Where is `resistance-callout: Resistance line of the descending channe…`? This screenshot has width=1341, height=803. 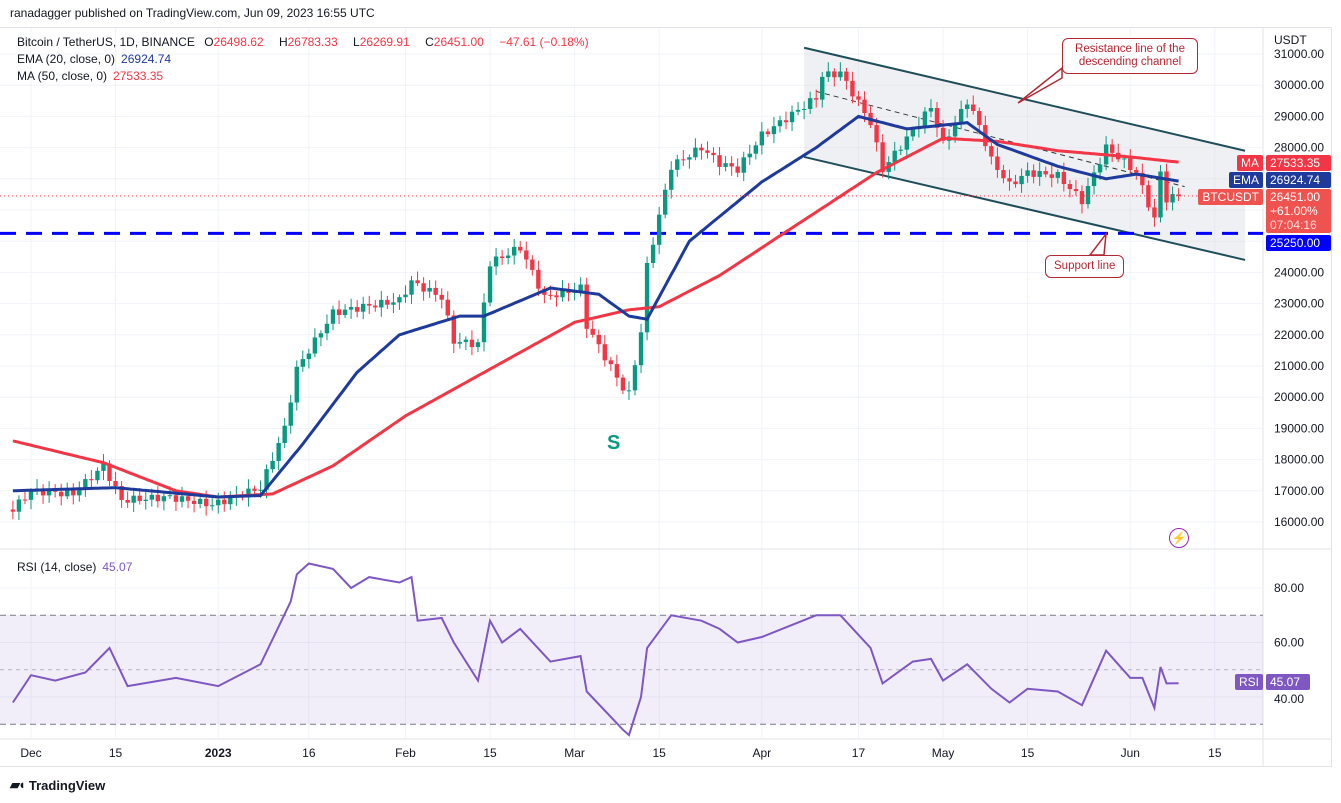 resistance-callout: Resistance line of the descending channe… is located at coordinates (1130, 56).